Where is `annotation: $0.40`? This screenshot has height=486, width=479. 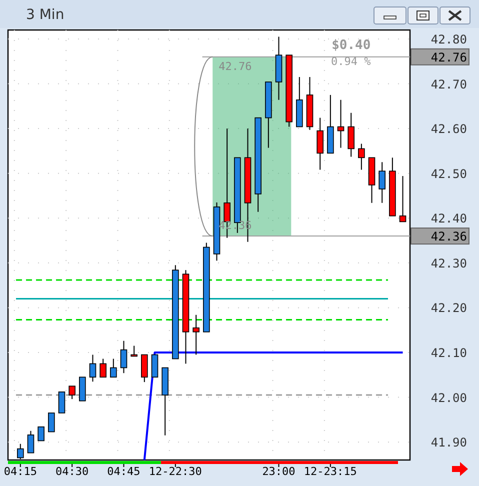 annotation: $0.40 is located at coordinates (351, 45).